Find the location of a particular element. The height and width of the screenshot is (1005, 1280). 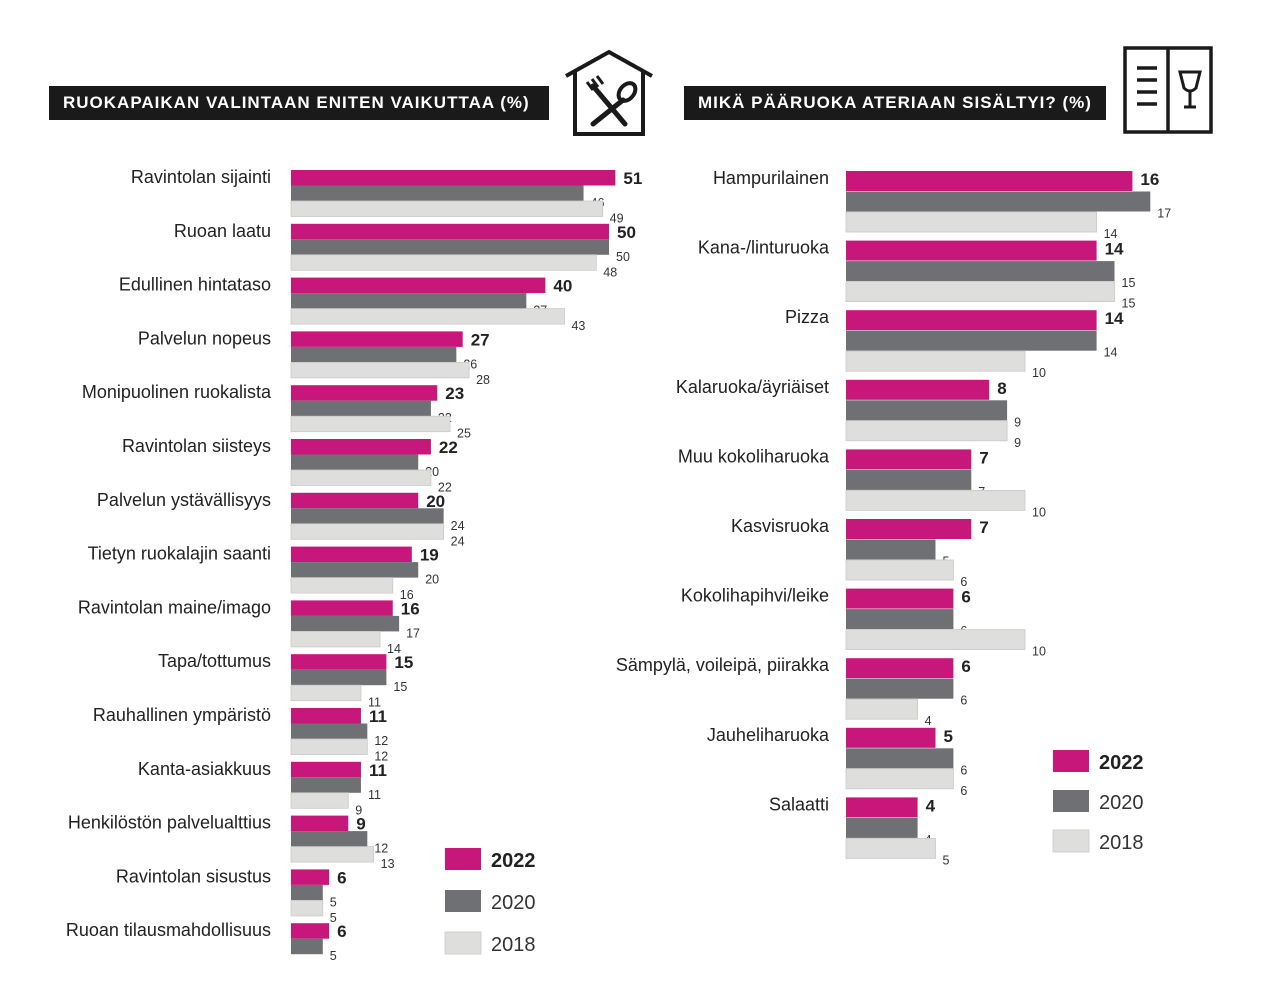

category-label: Kokolihapihvi/leike is located at coordinates (755, 596).